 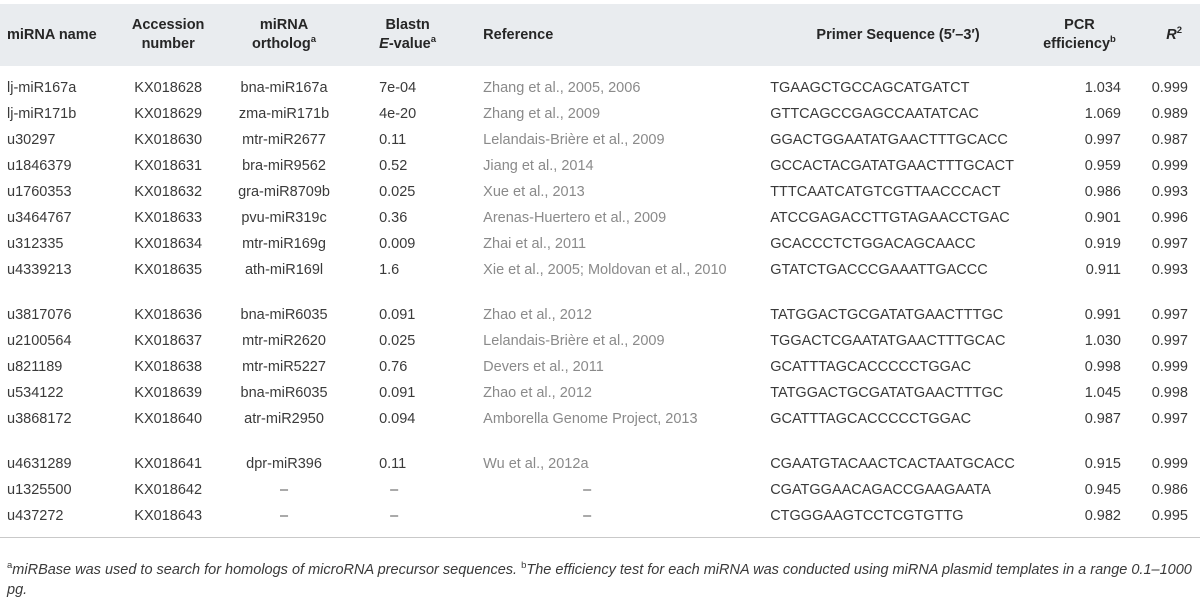 What do you see at coordinates (1102, 166) in the screenshot?
I see `cell-pcr-efficiency: 0.959` at bounding box center [1102, 166].